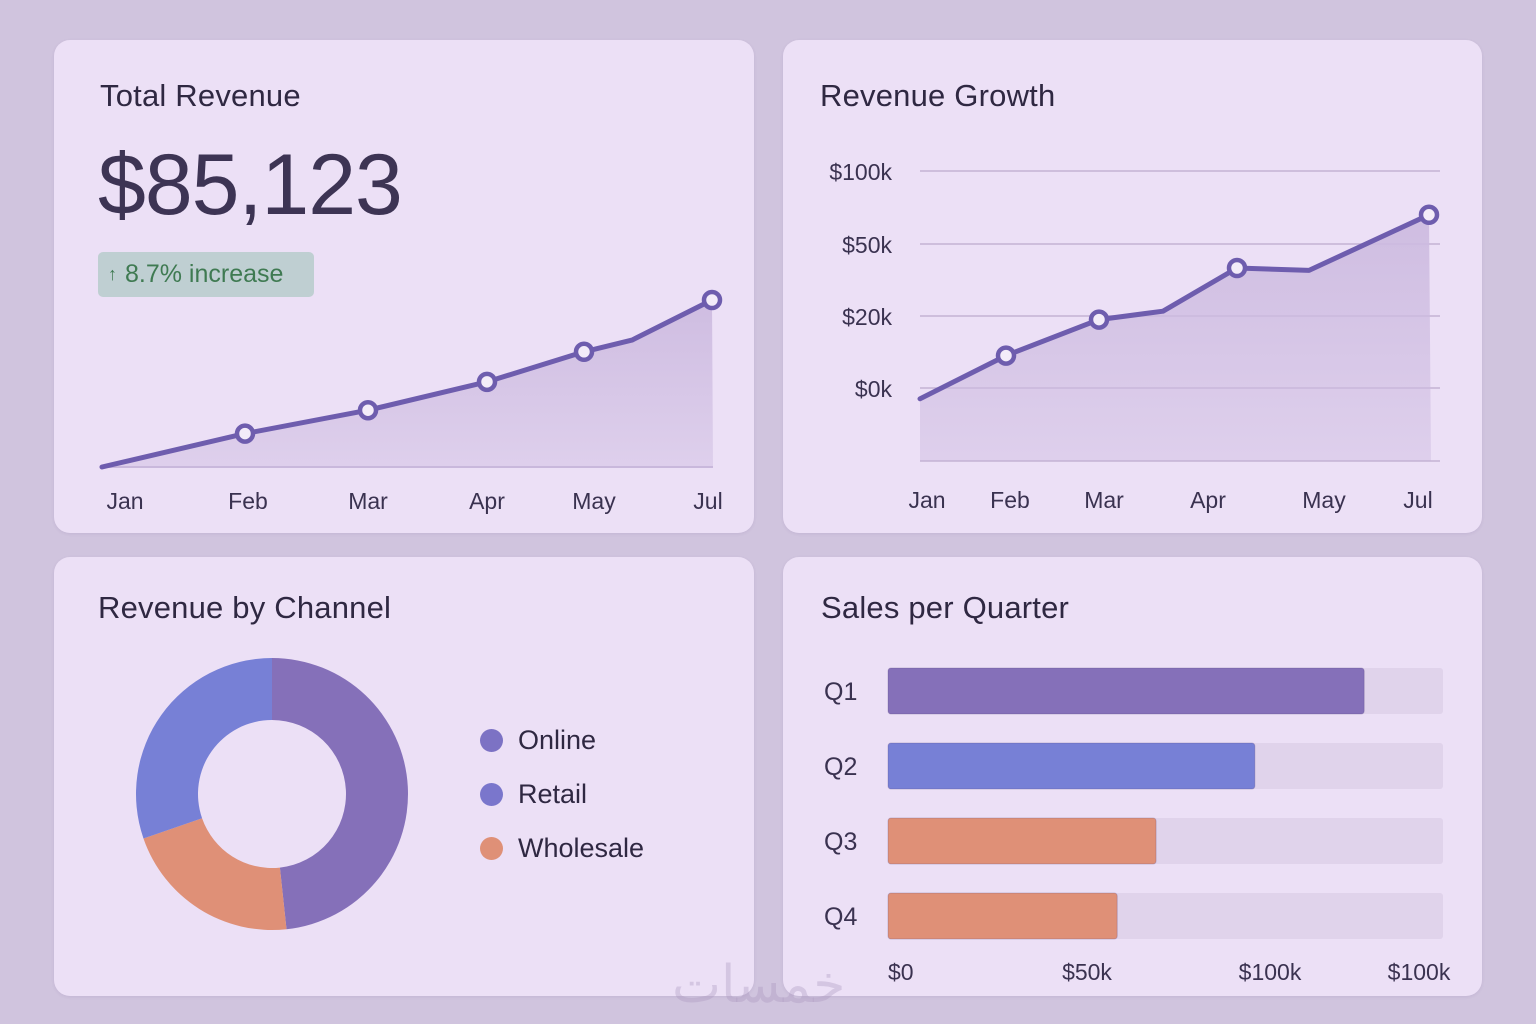  Describe the element at coordinates (200, 95) in the screenshot. I see `card-title: Total Revenue` at that location.